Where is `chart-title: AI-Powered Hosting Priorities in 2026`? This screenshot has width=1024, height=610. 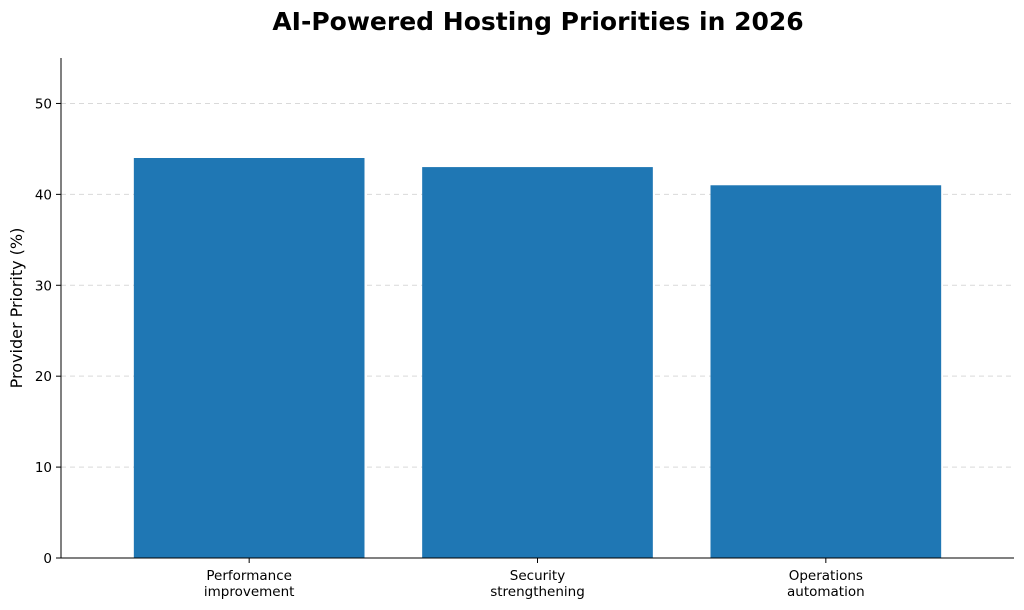
chart-title: AI-Powered Hosting Priorities in 2026 is located at coordinates (537, 21).